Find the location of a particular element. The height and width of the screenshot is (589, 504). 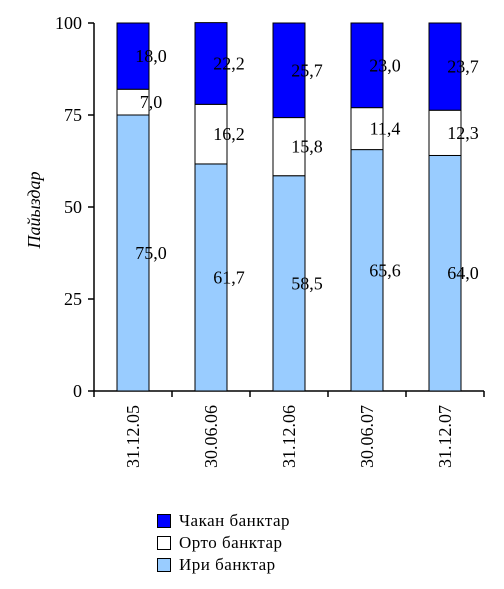

legend-label: Ири банктар is located at coordinates (227, 564).